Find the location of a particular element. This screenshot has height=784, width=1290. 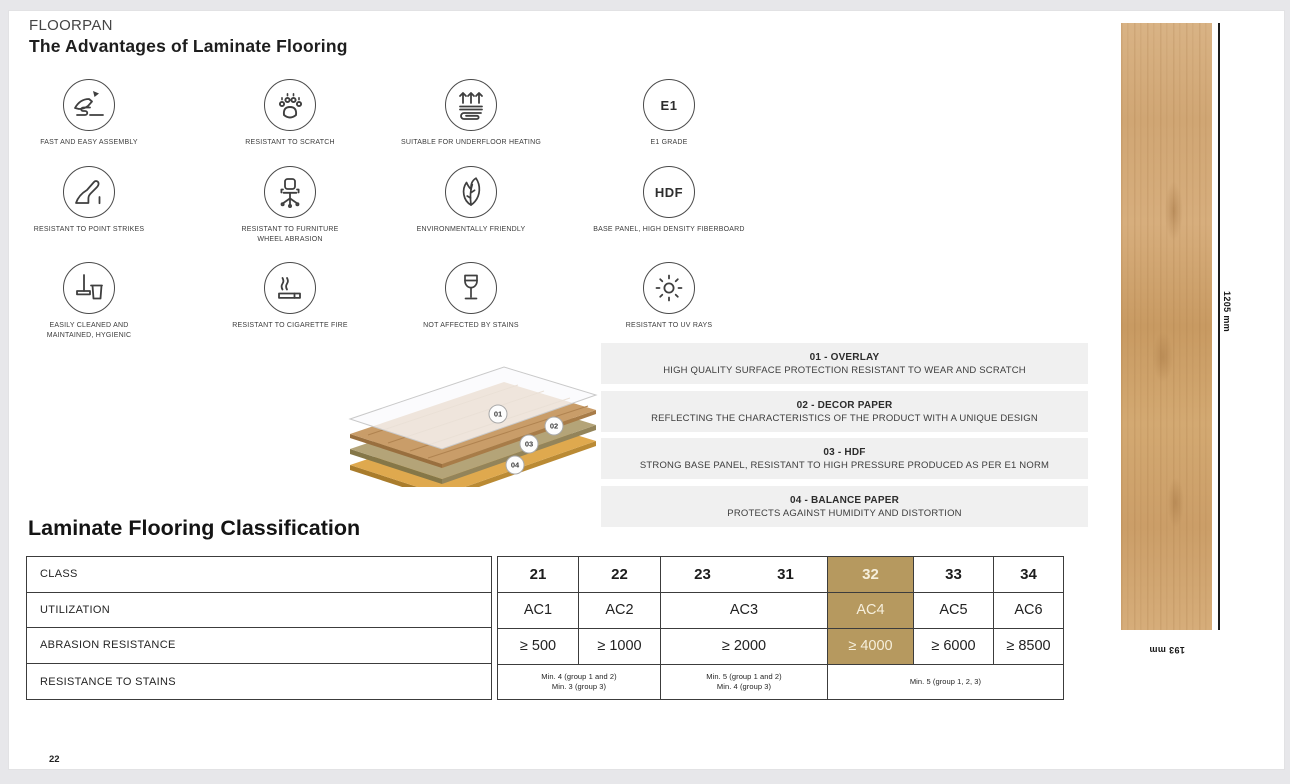

layer-title: 03 - HDF is located at coordinates (844, 452).